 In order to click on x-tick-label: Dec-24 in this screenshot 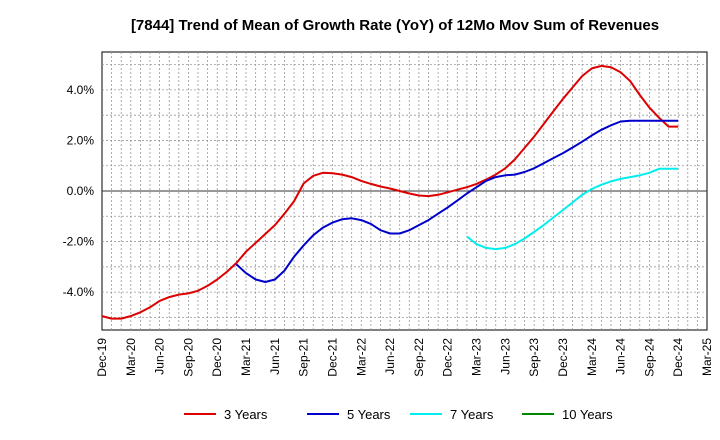, I will do `click(678, 357)`.